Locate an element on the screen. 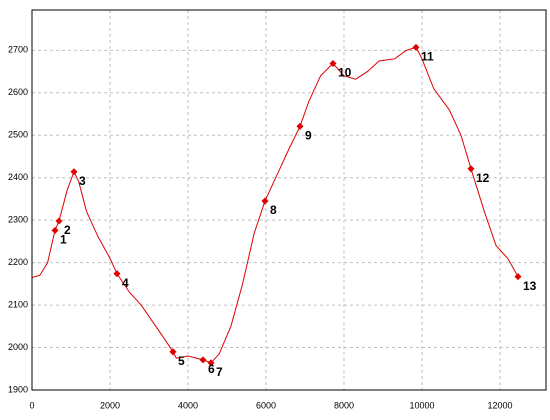  x-tick-label: 0 is located at coordinates (31, 405).